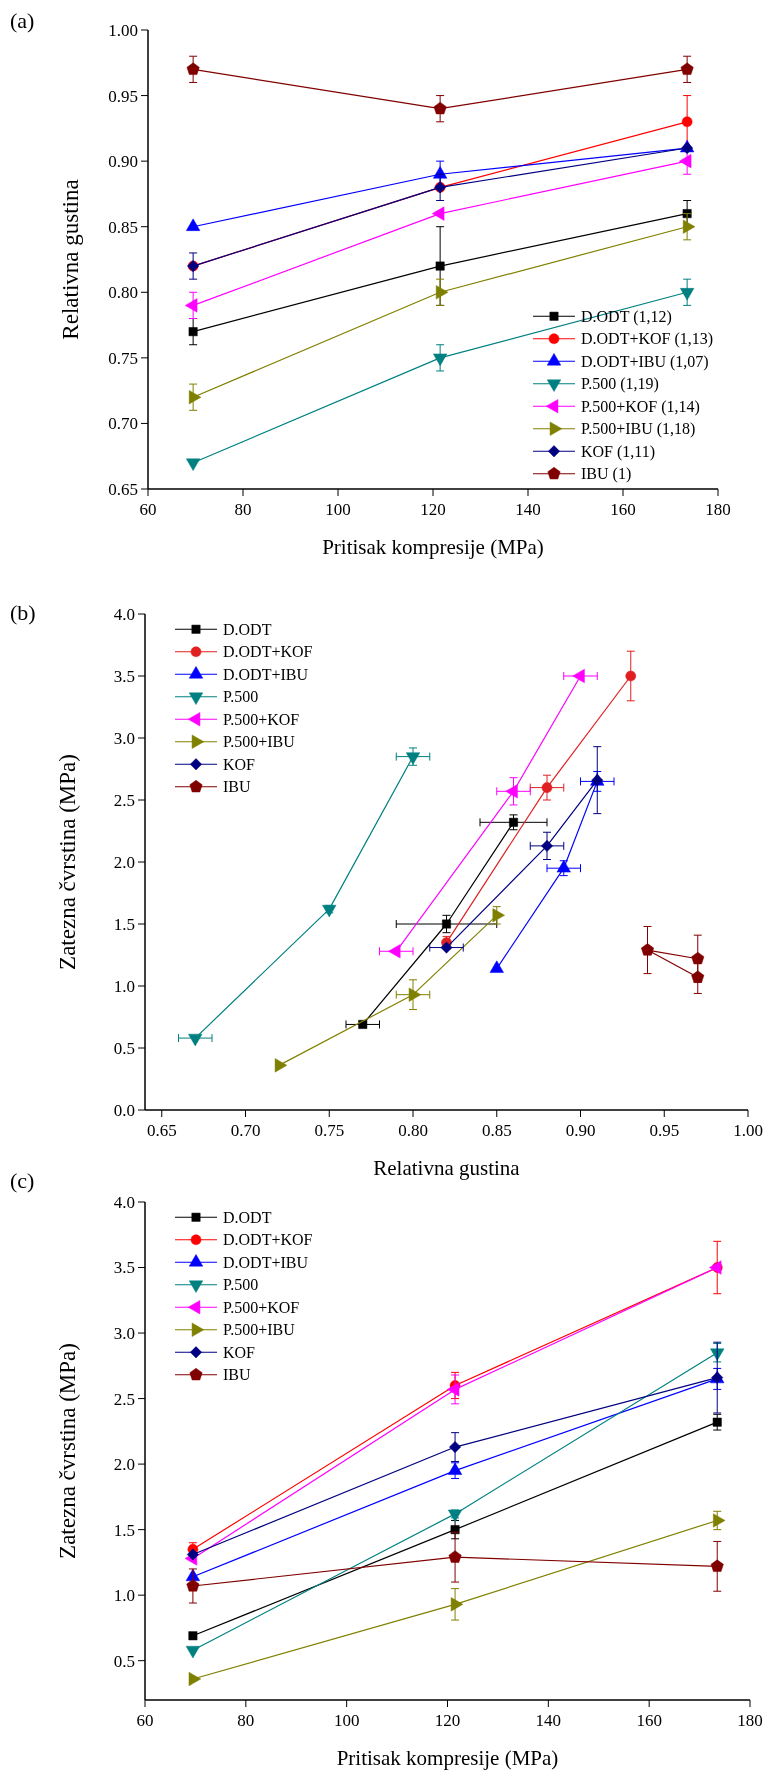  What do you see at coordinates (664, 1130) in the screenshot?
I see `x-tick-label: 0.95` at bounding box center [664, 1130].